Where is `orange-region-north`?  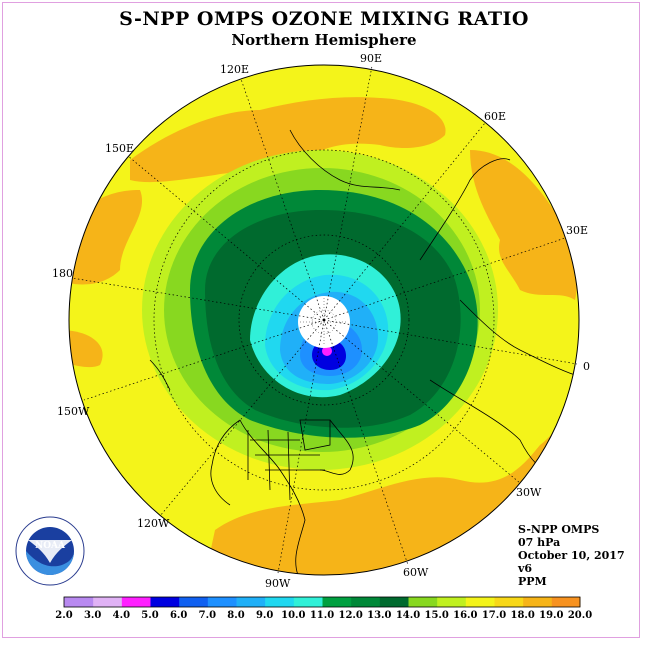 orange-region-north is located at coordinates (288, 140).